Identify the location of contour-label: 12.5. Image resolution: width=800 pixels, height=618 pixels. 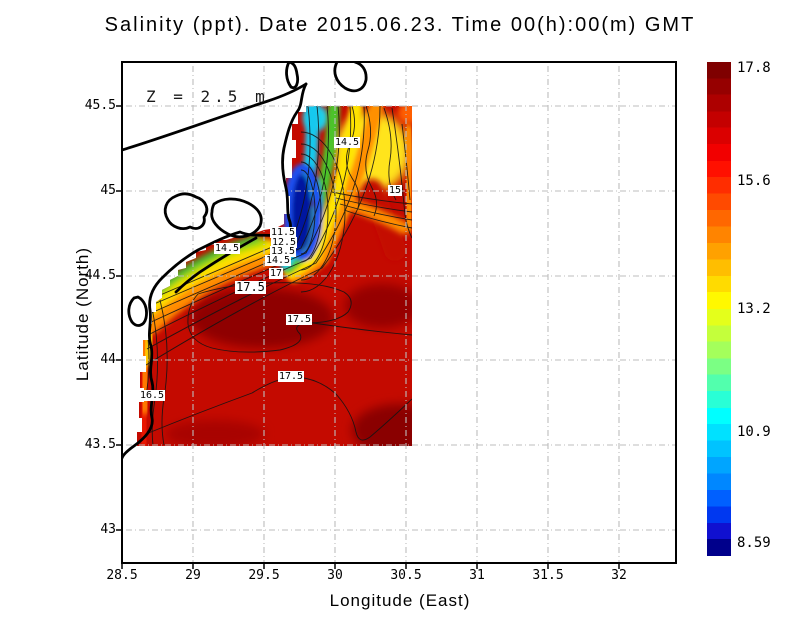
(284, 242).